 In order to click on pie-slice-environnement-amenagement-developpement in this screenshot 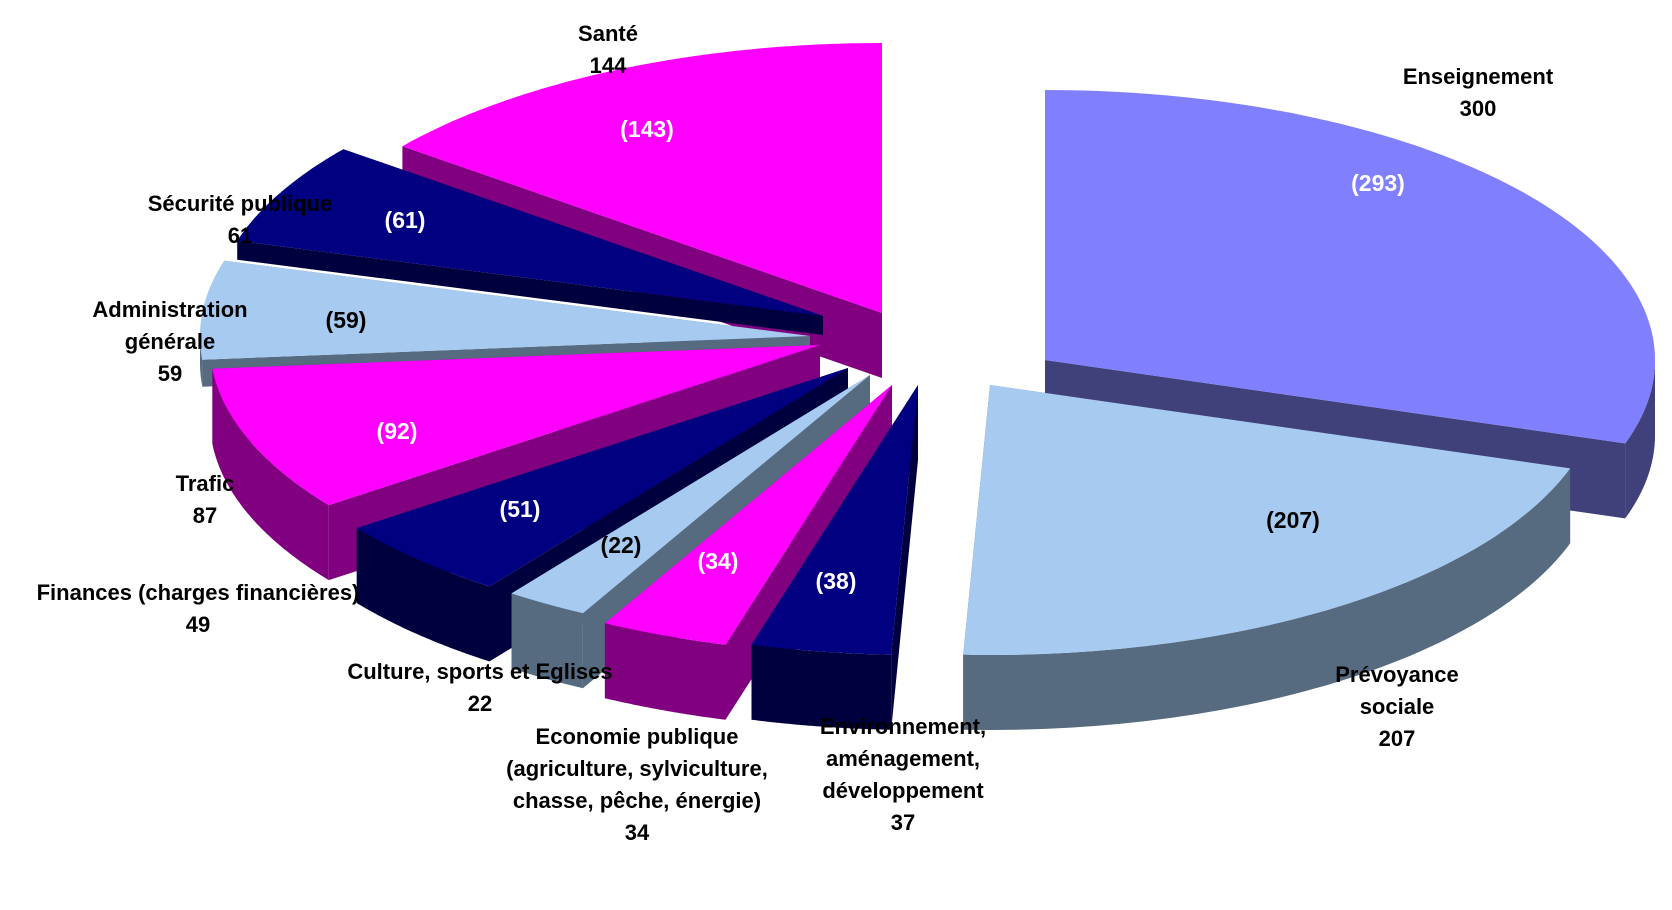, I will do `click(834, 557)`.